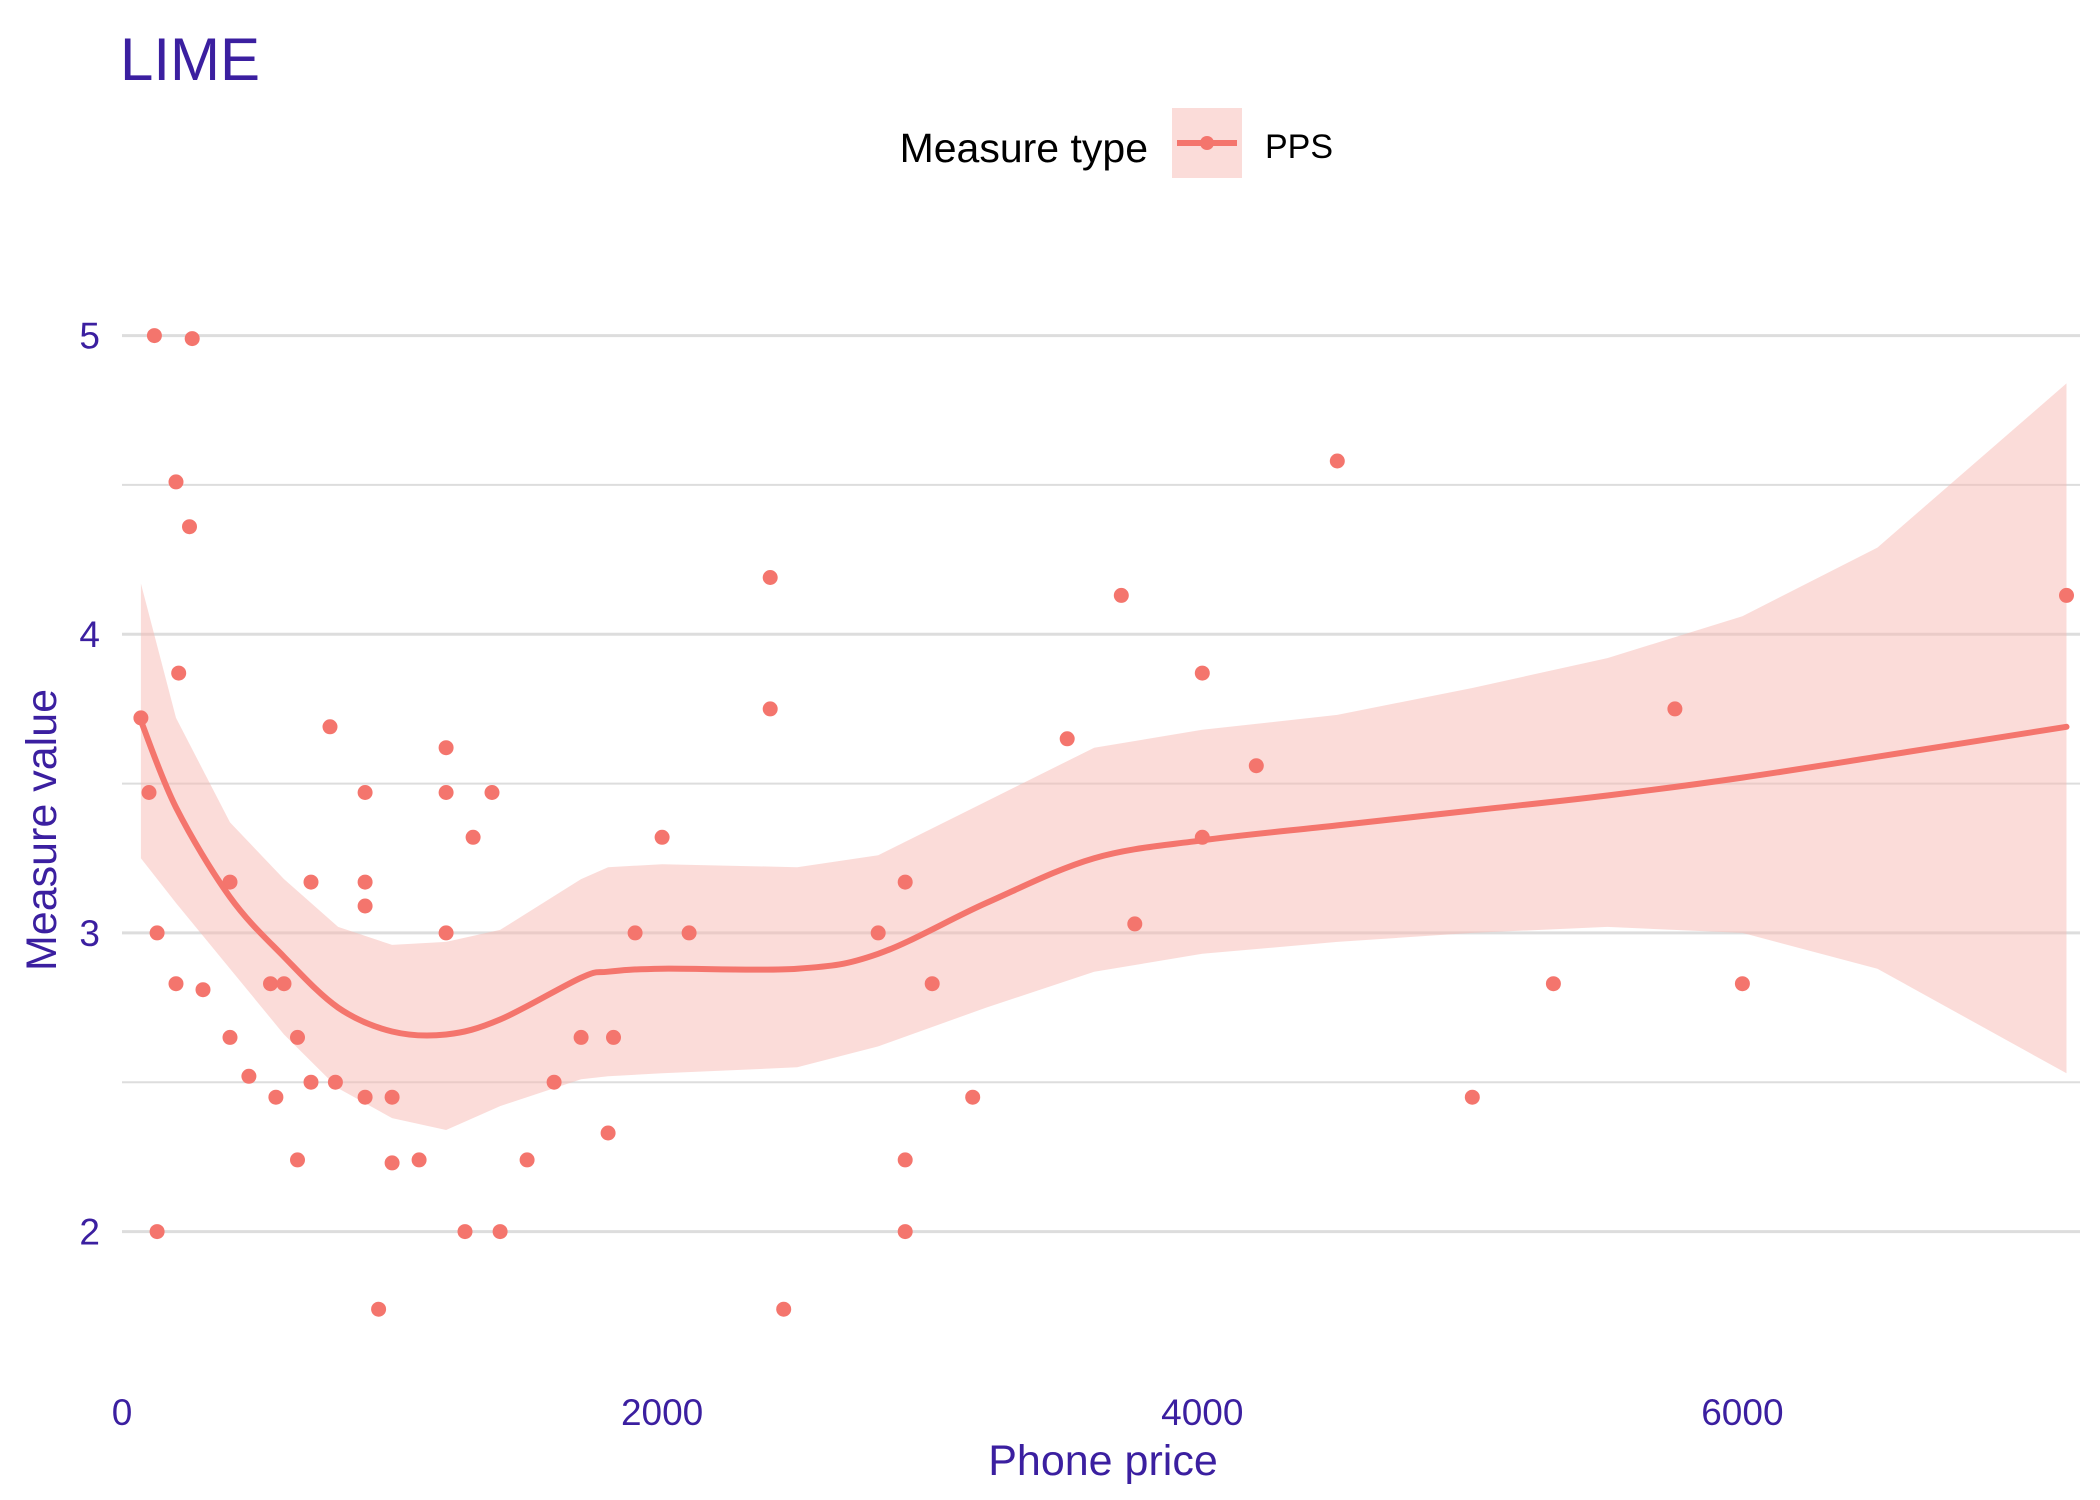 The height and width of the screenshot is (1500, 2100). I want to click on legend-title: Measure type, so click(1024, 148).